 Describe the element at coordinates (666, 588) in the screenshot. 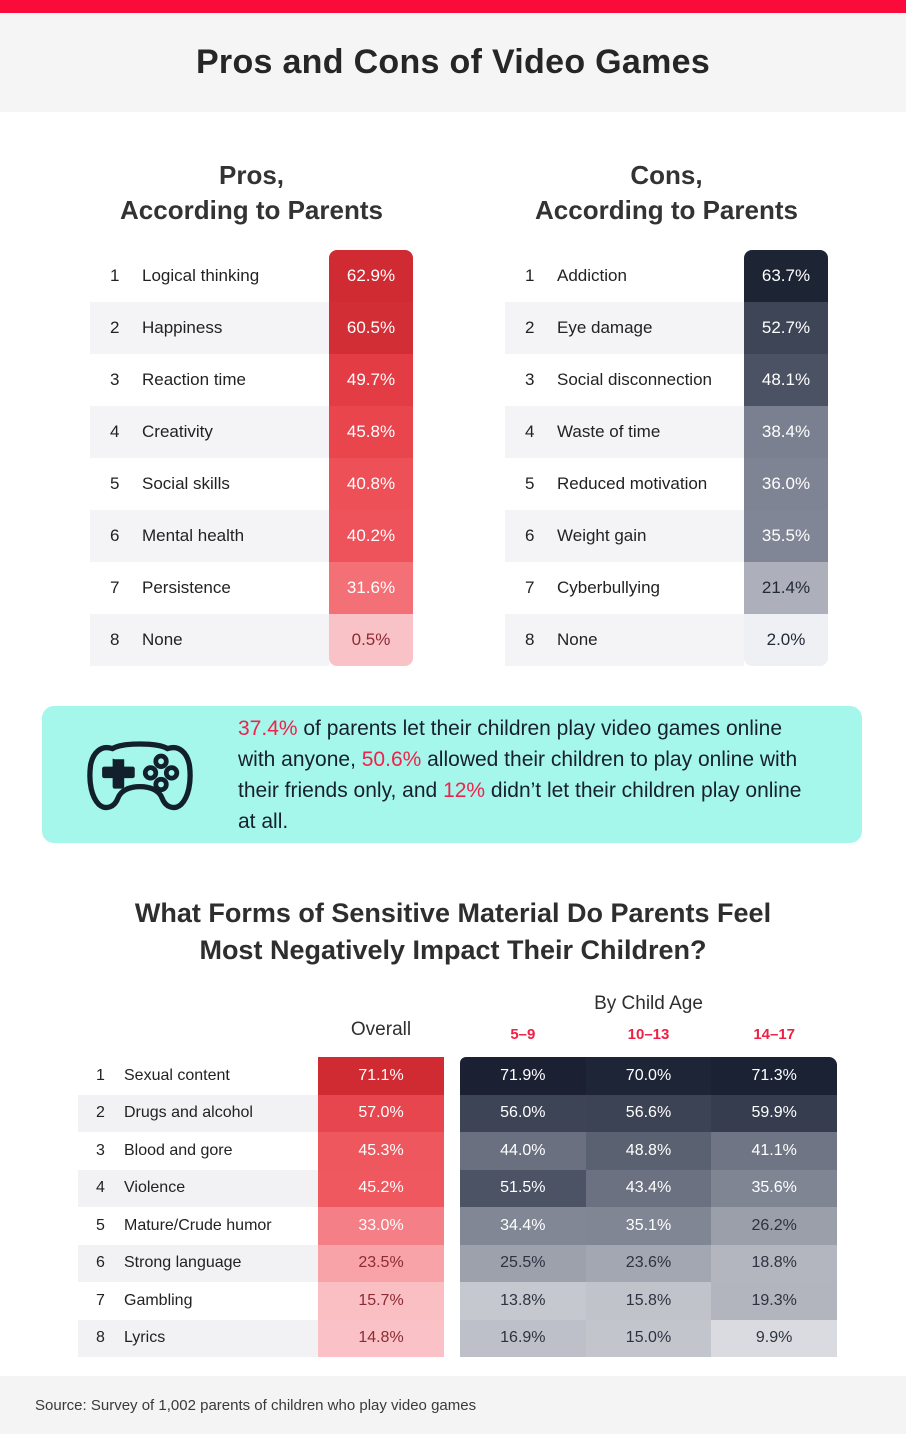

I see `table-row: 7 Cyberbullying 21.4%` at that location.